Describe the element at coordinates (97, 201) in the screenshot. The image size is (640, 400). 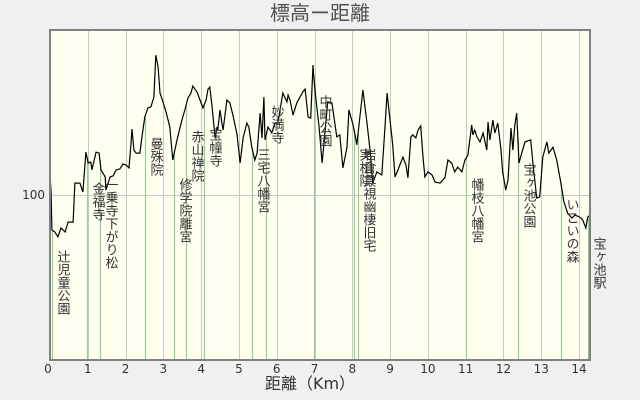
I see `landmark-label: 金福寺` at that location.